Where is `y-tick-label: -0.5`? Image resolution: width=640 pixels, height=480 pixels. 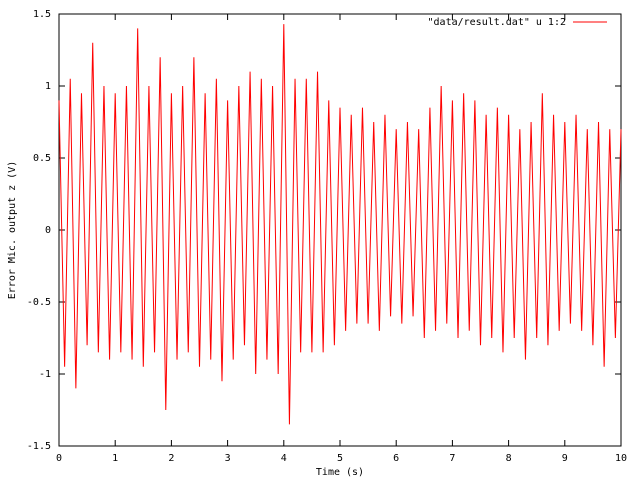
y-tick-label: -0.5 is located at coordinates (39, 302).